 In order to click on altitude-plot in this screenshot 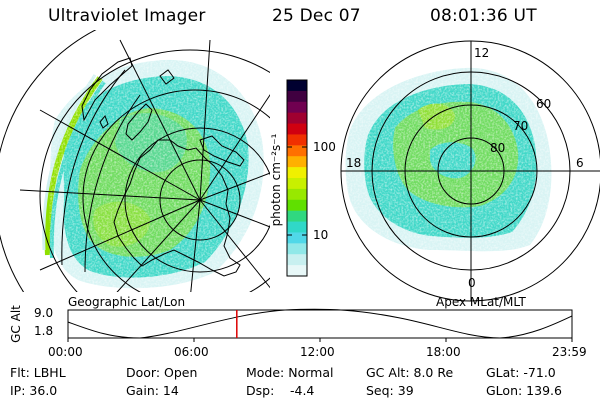, I will do `click(320, 325)`.